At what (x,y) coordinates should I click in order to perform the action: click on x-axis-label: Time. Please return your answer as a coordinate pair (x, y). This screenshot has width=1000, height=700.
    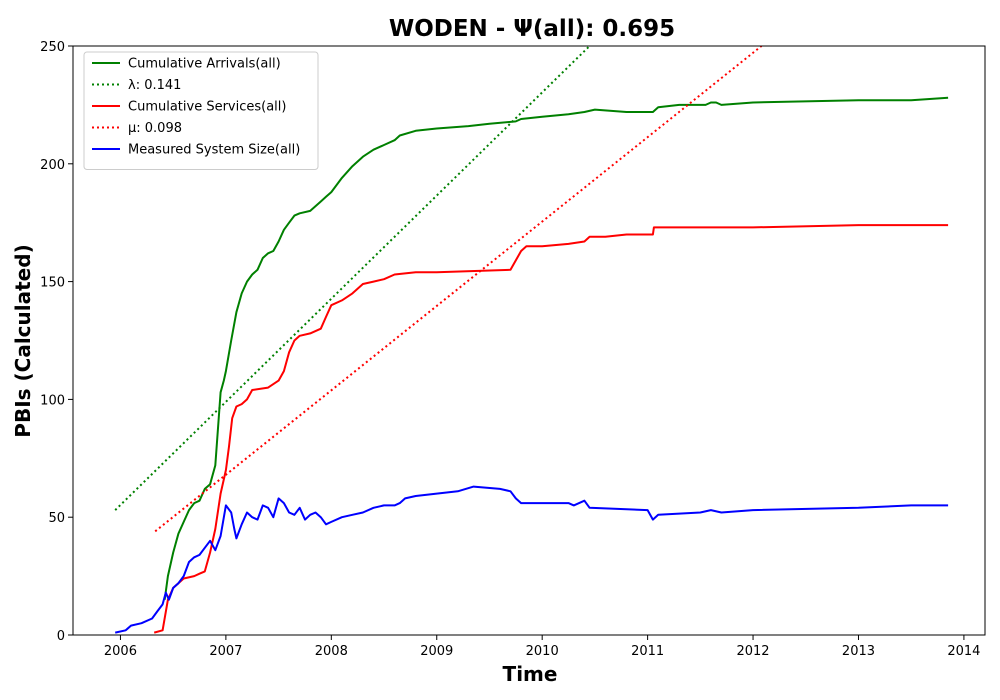
    Looking at the image, I should click on (530, 674).